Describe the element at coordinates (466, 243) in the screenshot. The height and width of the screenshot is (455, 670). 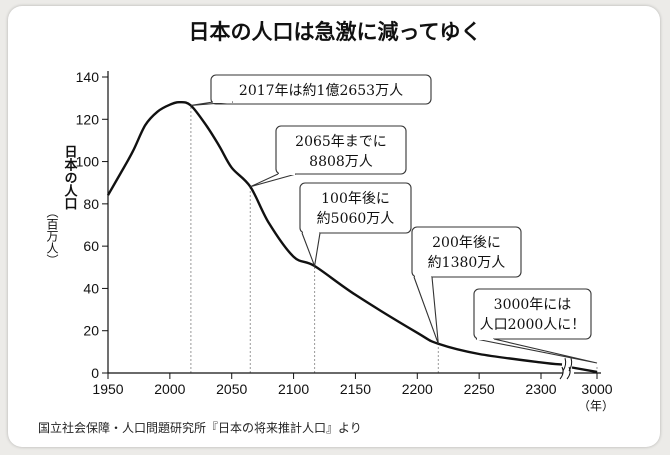
I see `callout-label: 200年後に` at that location.